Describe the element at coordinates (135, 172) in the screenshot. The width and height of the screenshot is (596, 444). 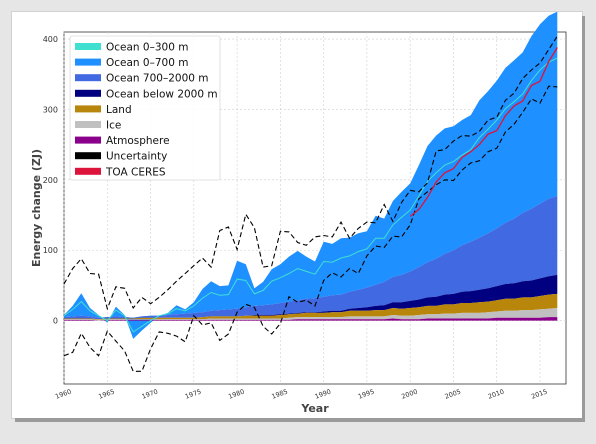
I see `legend-label: TOA CERES` at that location.